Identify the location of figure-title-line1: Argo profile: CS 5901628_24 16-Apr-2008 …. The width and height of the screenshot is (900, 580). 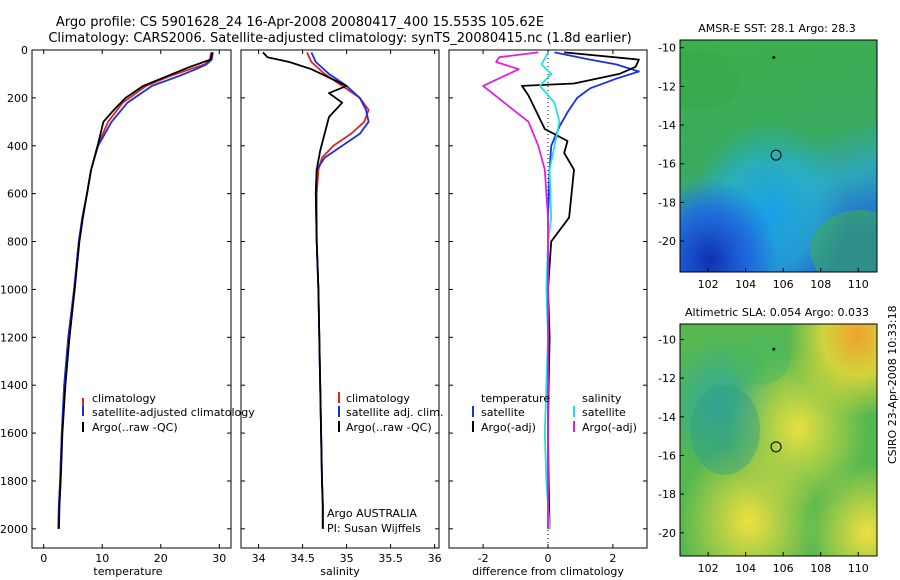
(300, 22).